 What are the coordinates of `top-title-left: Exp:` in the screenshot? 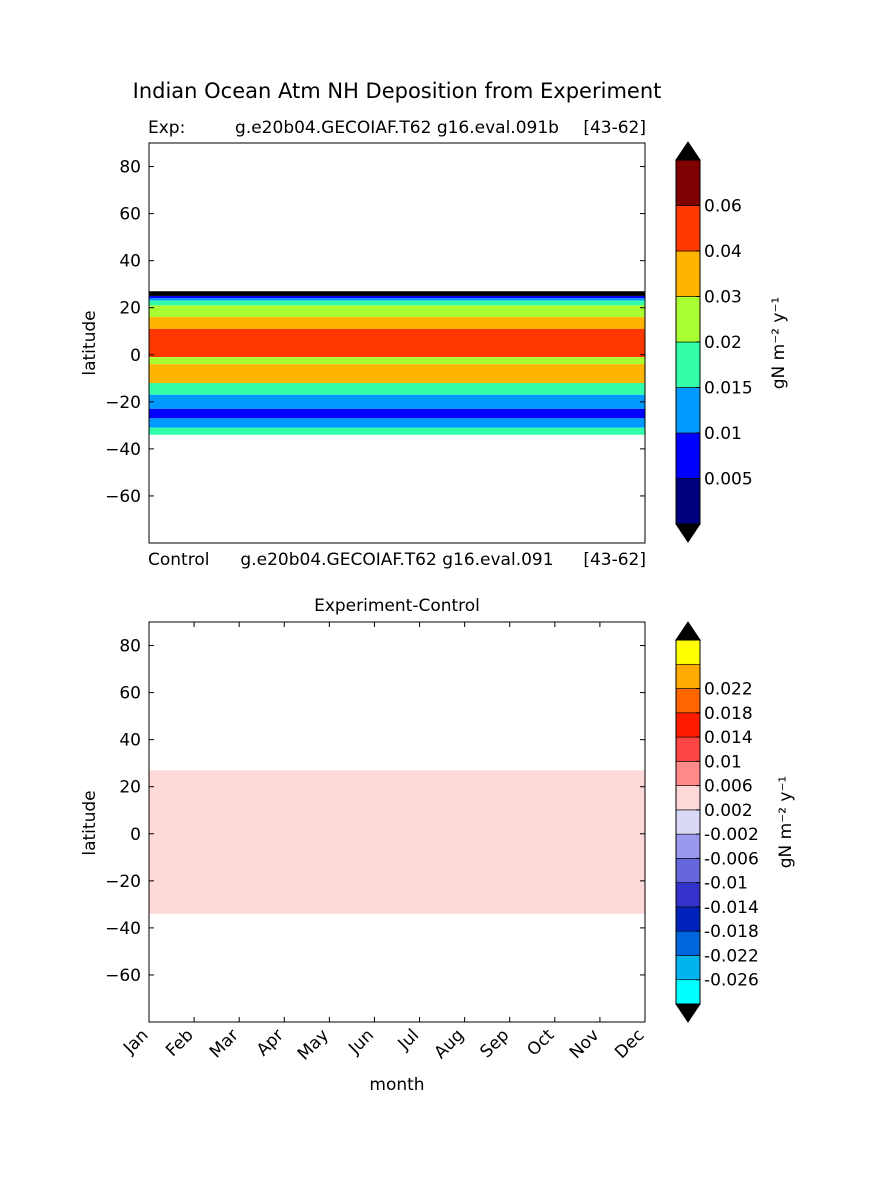 It's located at (166, 128).